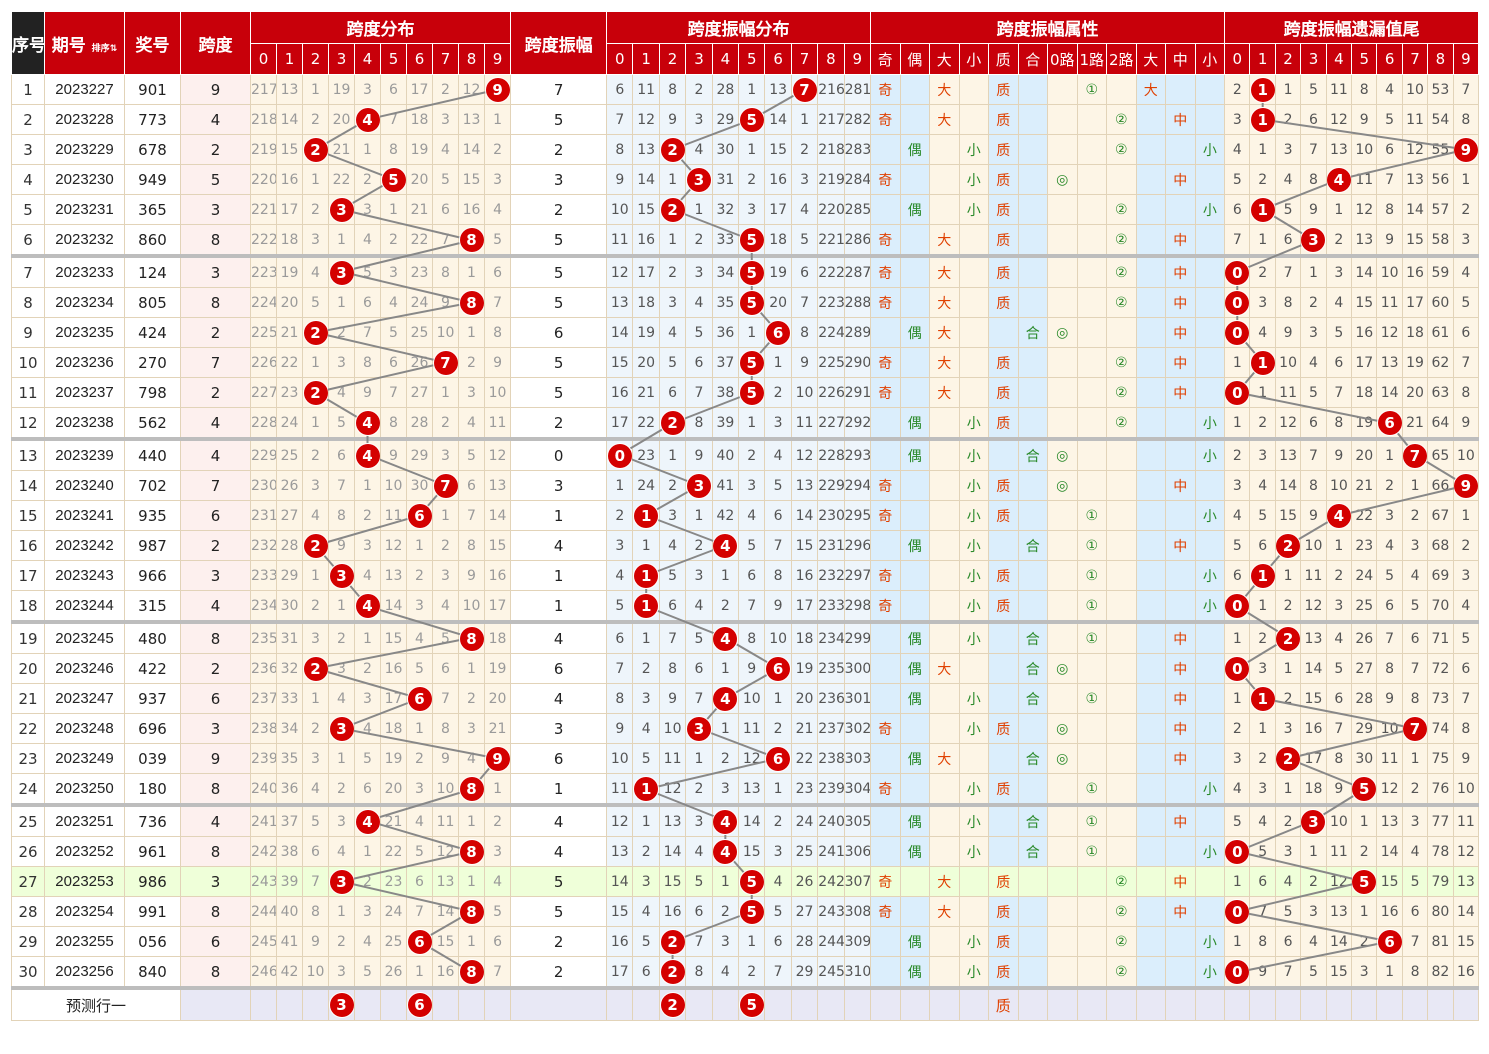 This screenshot has height=1054, width=1489. Describe the element at coordinates (559, 240) in the screenshot. I see `row-amplitude: 5` at that location.